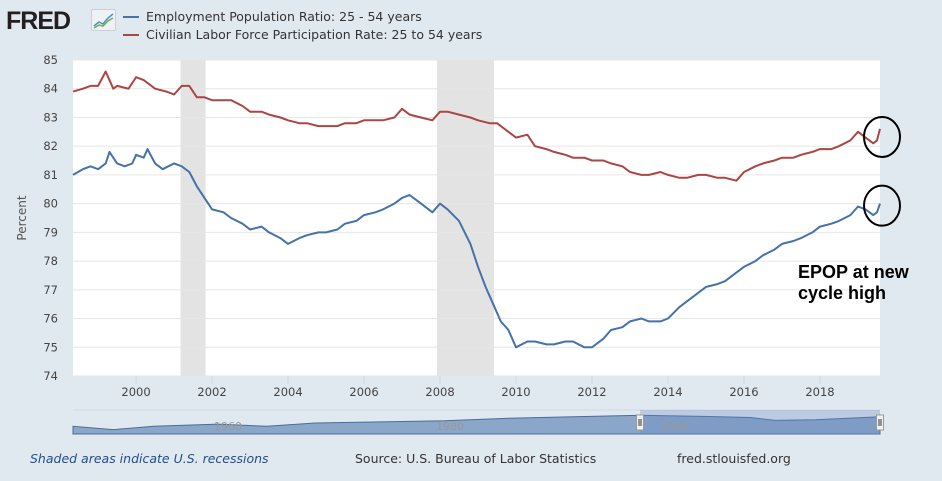  Describe the element at coordinates (50, 117) in the screenshot. I see `y-tick-label: 83` at that location.